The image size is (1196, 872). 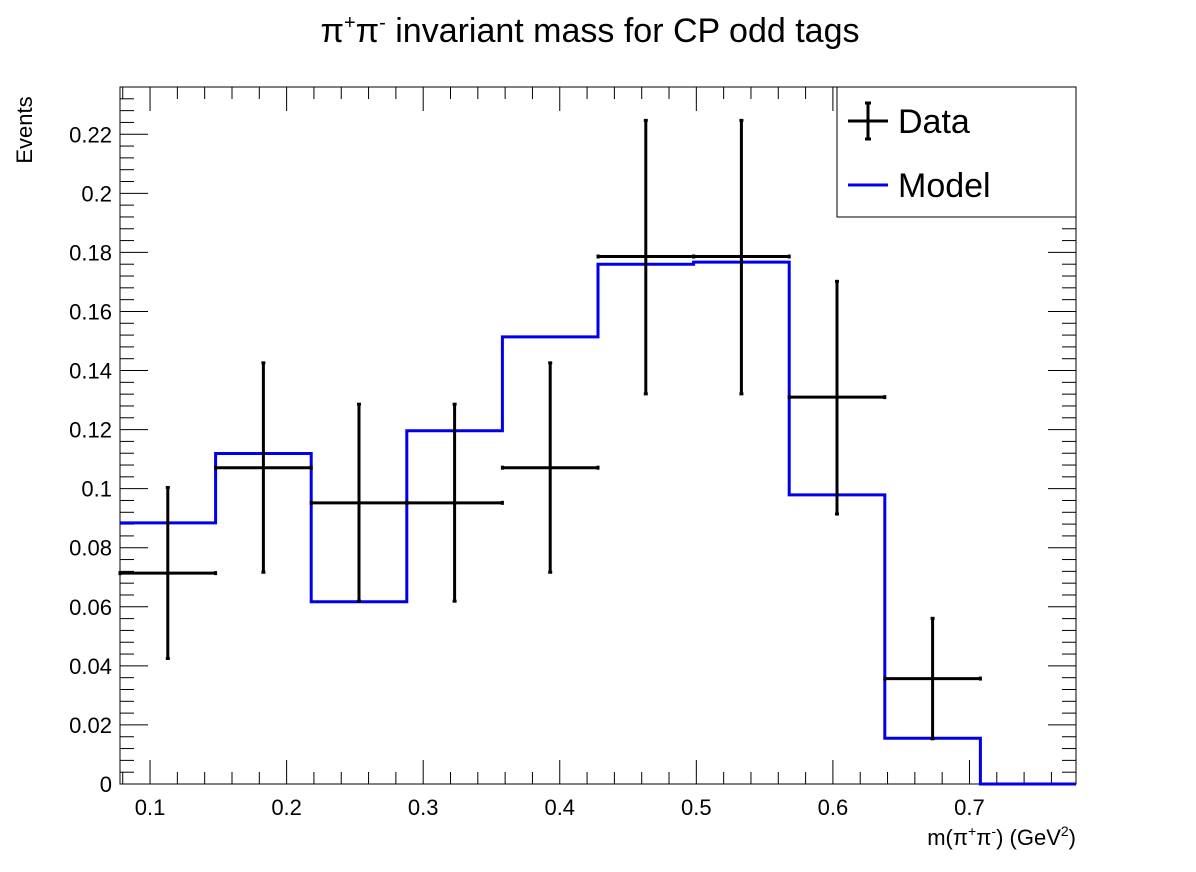 I want to click on x-axis-label: m(π+π-) (GeV2), so click(x=1001, y=836).